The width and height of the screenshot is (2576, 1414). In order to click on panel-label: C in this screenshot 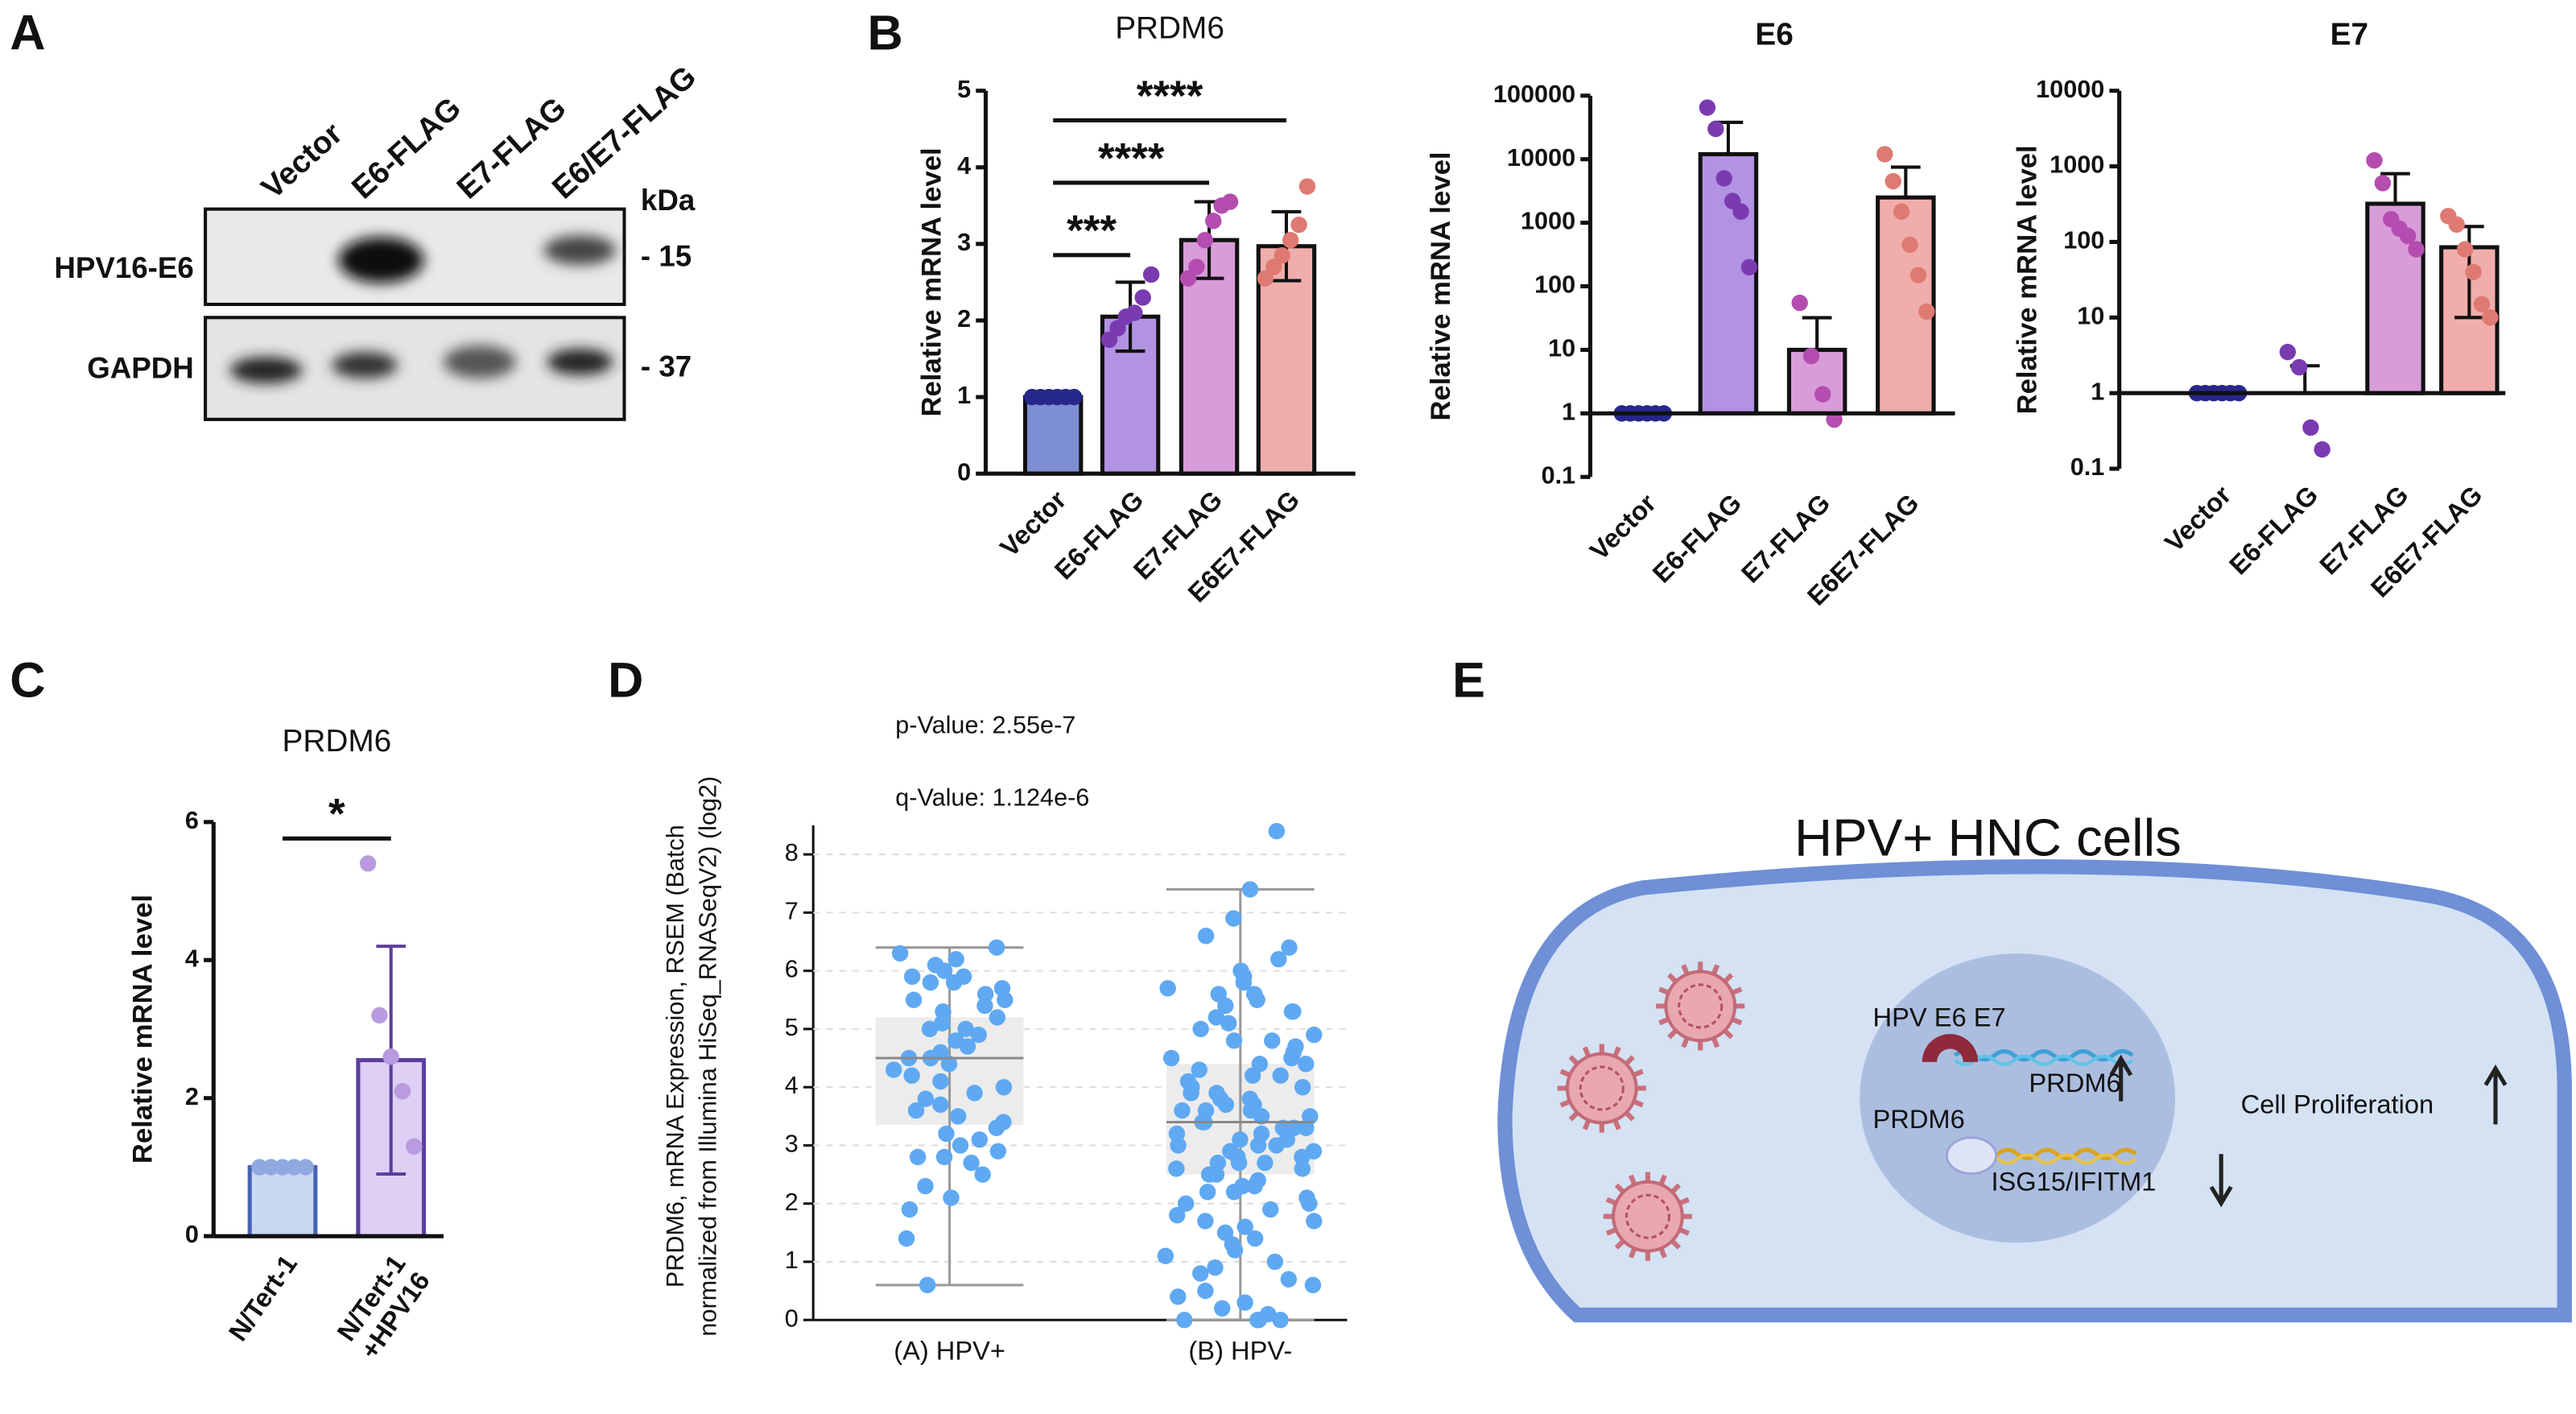, I will do `click(27, 680)`.